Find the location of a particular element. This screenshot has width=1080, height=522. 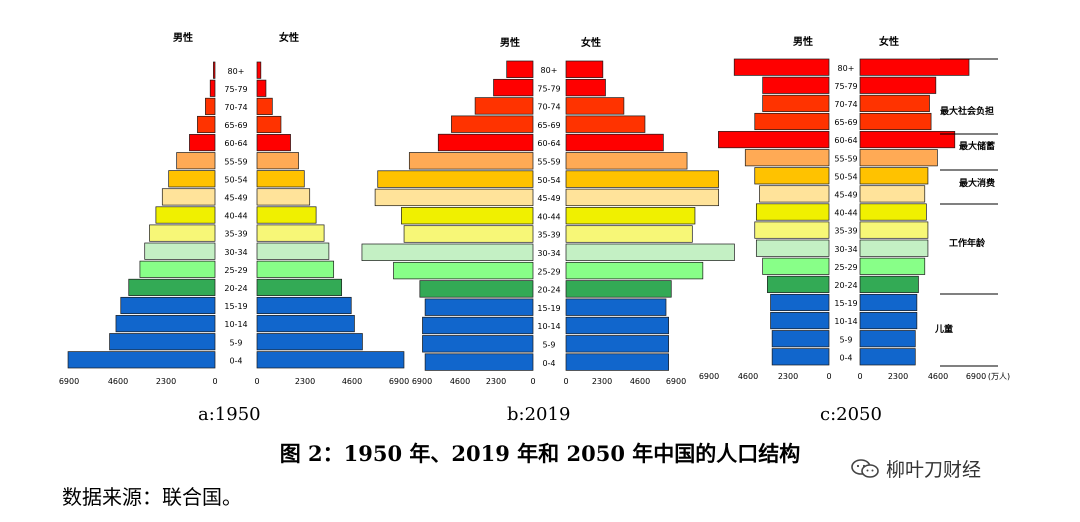

age-label-60-64: 60-64 is located at coordinates (845, 140).